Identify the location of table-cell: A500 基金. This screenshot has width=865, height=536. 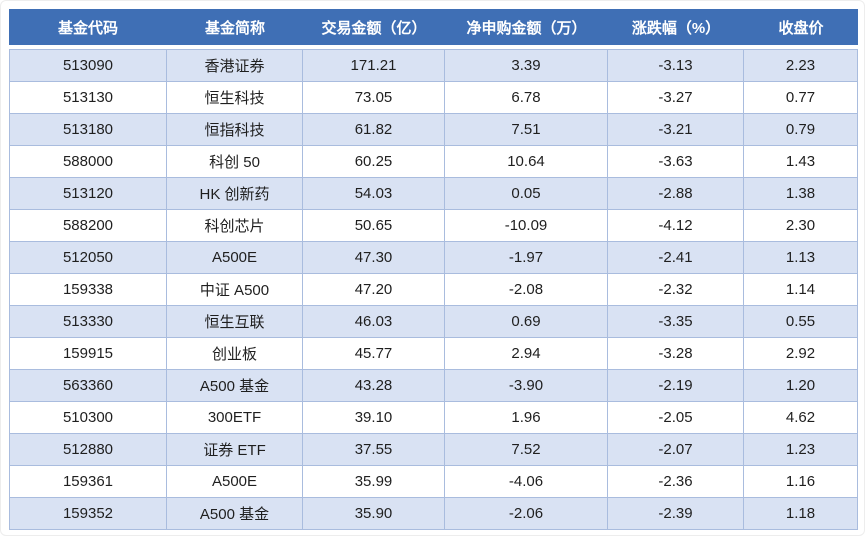
(235, 386).